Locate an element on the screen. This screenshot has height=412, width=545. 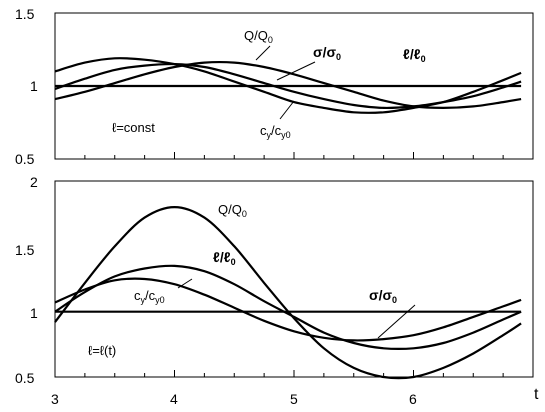
top-ytick-label: 0.5 is located at coordinates (25, 159).